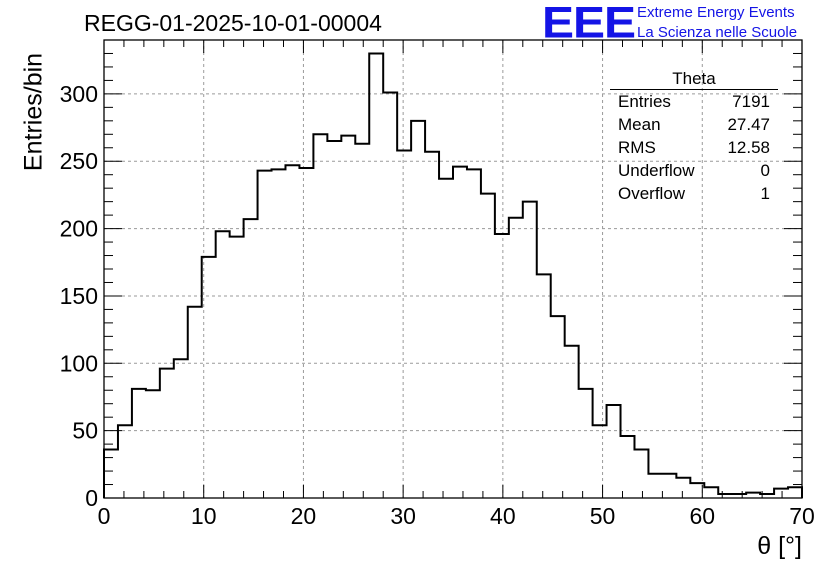 This screenshot has width=836, height=572. What do you see at coordinates (91, 498) in the screenshot?
I see `y-tick-label: 0` at bounding box center [91, 498].